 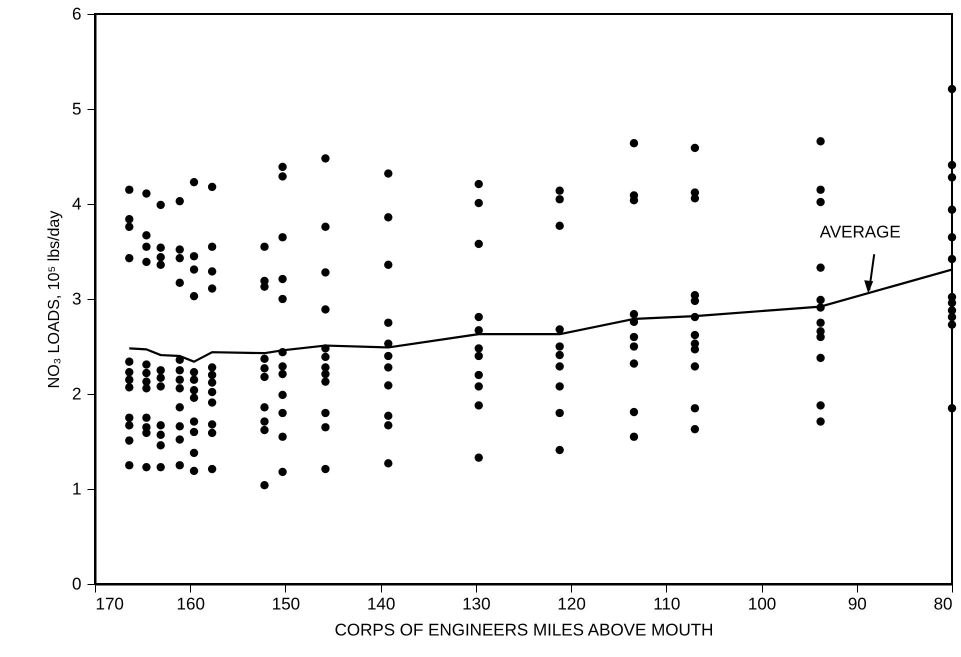 What do you see at coordinates (571, 604) in the screenshot?
I see `x-tick-label: 120` at bounding box center [571, 604].